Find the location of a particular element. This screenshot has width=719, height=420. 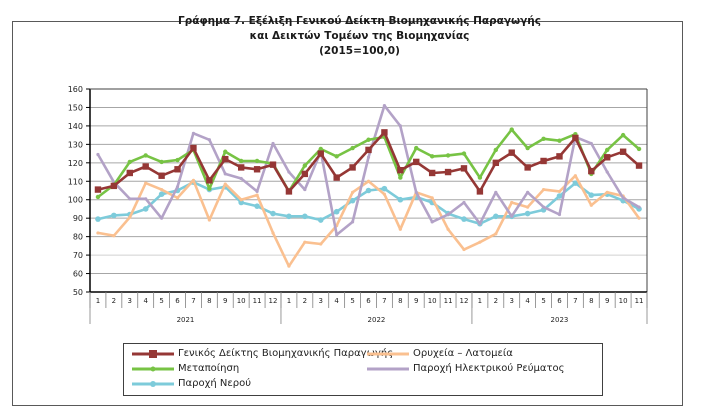

y-tick-label: 60 is located at coordinates (78, 274).